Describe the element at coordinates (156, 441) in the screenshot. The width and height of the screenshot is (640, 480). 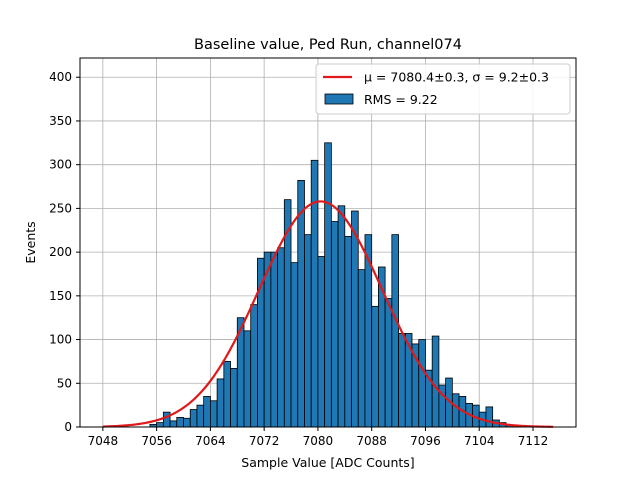
I see `x-tick-label: 7056` at that location.